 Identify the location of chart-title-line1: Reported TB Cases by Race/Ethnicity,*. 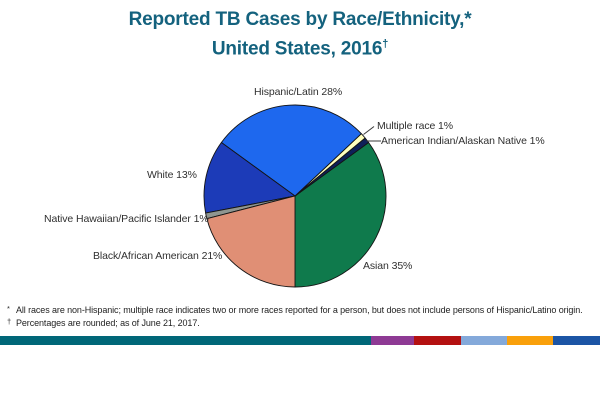
(300, 19).